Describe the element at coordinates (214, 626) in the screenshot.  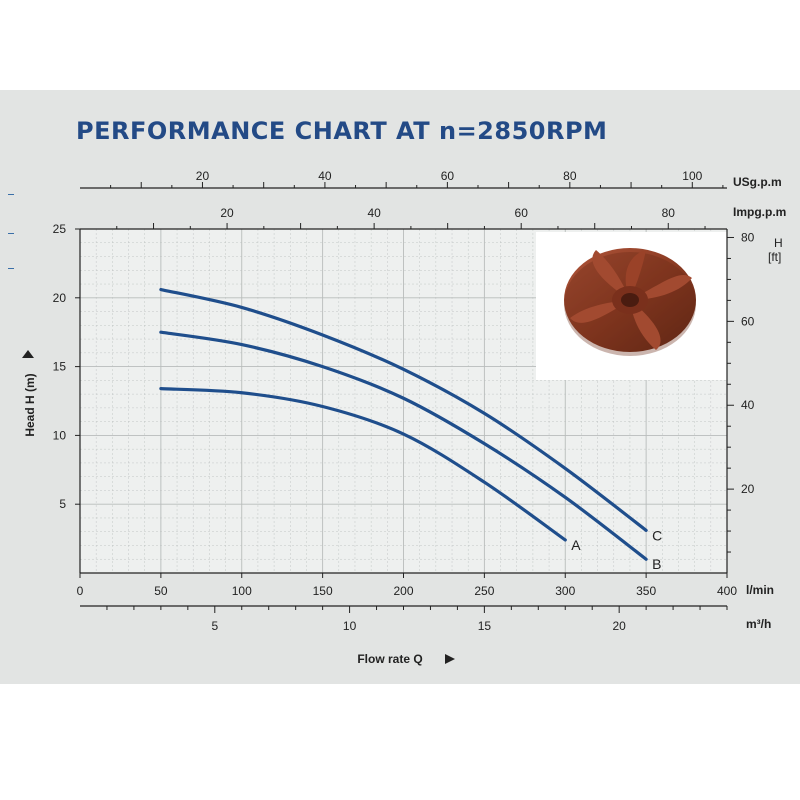
I see `m3h-tick-label: 5` at that location.